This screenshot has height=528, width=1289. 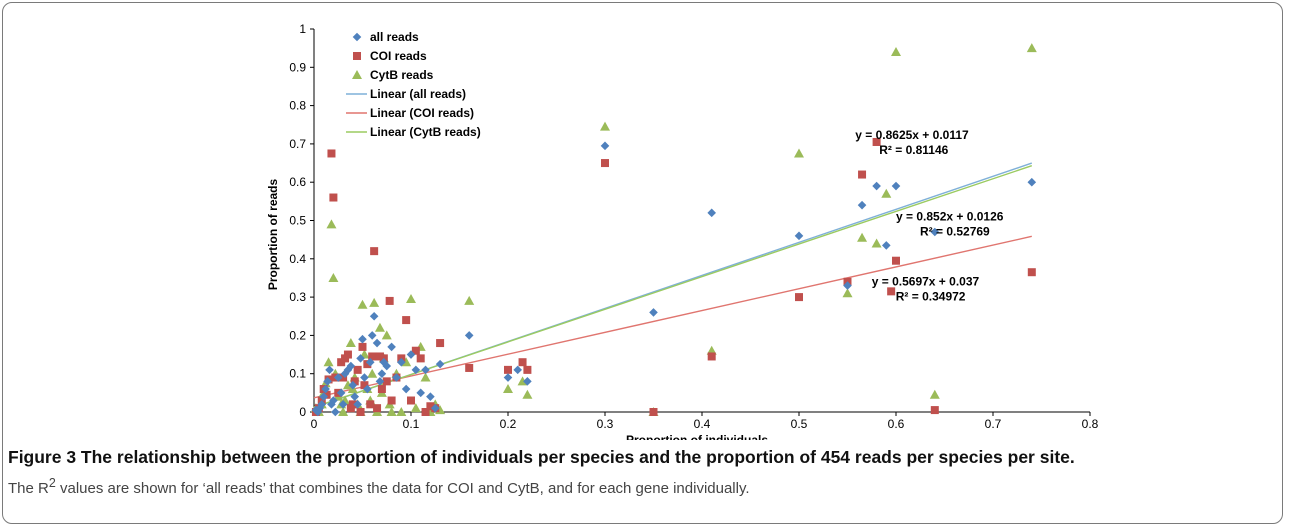 What do you see at coordinates (297, 374) in the screenshot?
I see `y-tick-label: 0.1` at bounding box center [297, 374].